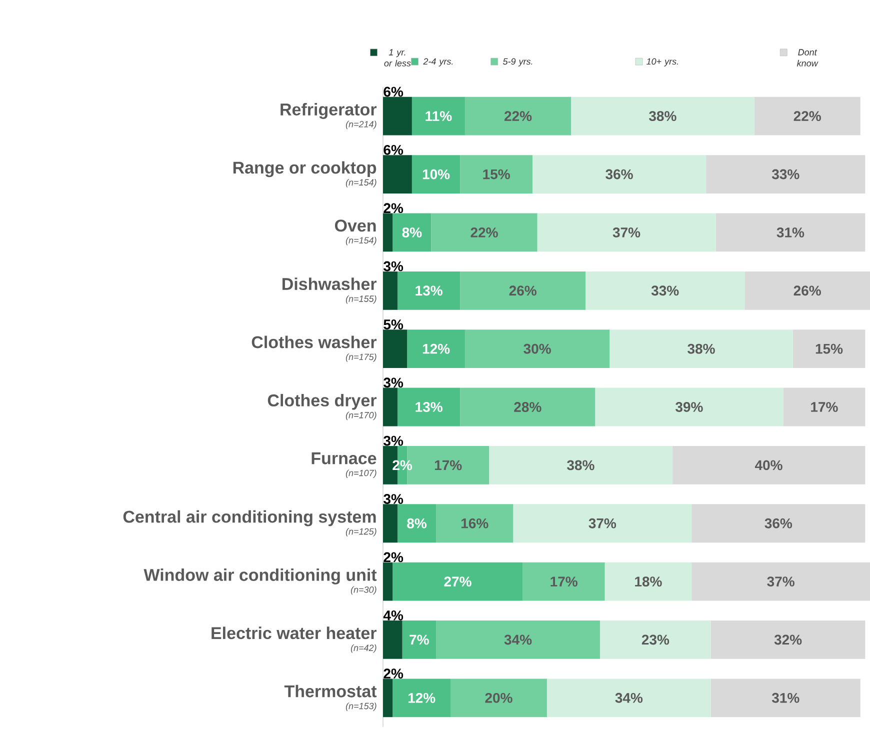 The height and width of the screenshot is (731, 870). I want to click on data-label: 18%, so click(648, 581).